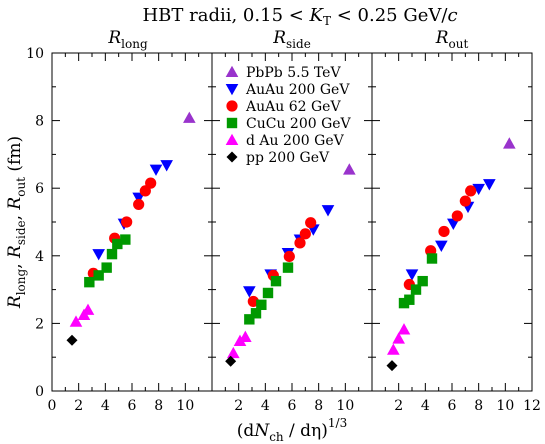  I want to click on panel-label-out-sub: out, so click(459, 44).